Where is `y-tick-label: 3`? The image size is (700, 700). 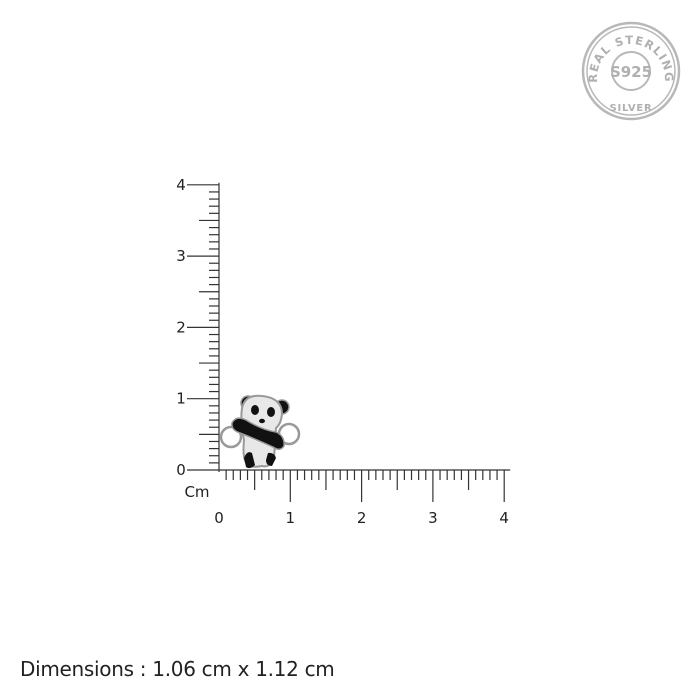 y-tick-label: 3 is located at coordinates (181, 256).